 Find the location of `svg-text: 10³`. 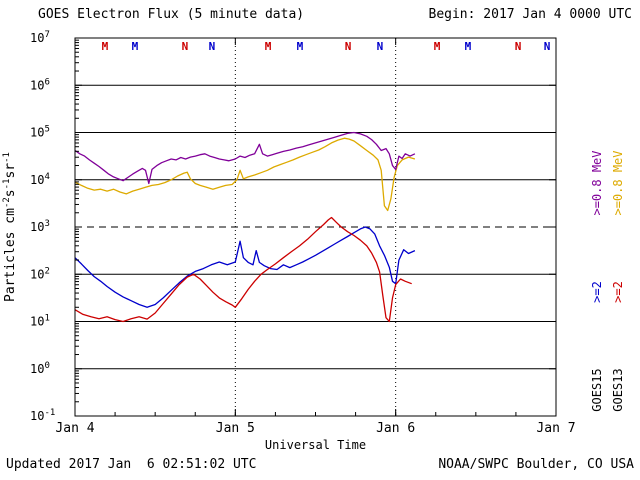

svg-text: 10³ is located at coordinates (40, 226).